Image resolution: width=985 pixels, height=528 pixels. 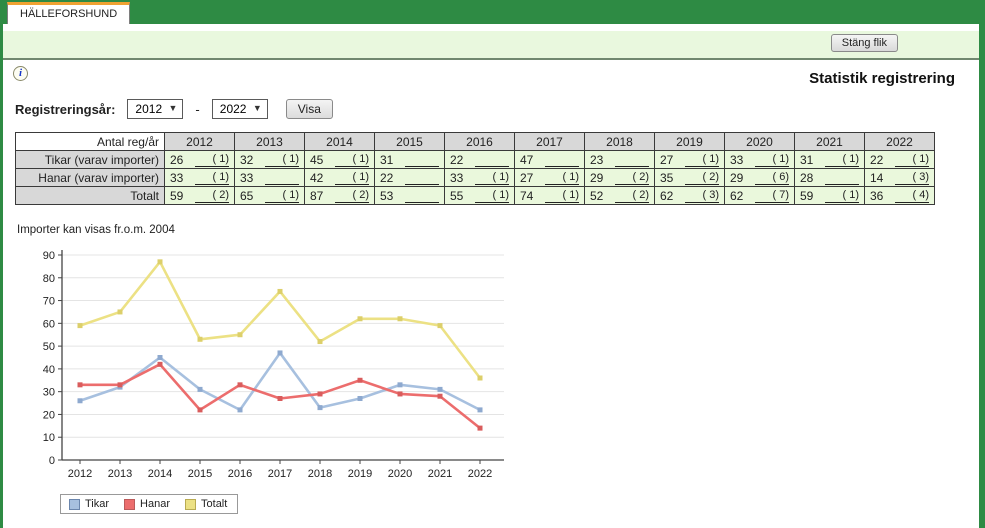 I want to click on close-tab-button: Stäng flik, so click(x=864, y=43).